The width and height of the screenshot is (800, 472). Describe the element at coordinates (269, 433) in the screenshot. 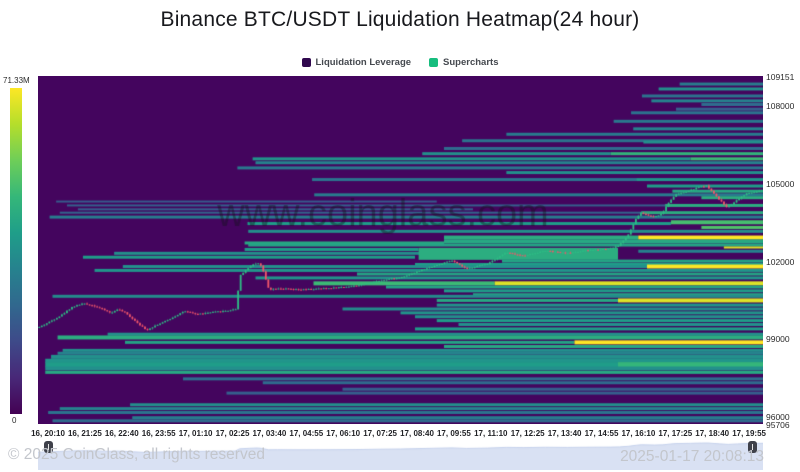

I see `x-tick: 17, 03:40` at that location.